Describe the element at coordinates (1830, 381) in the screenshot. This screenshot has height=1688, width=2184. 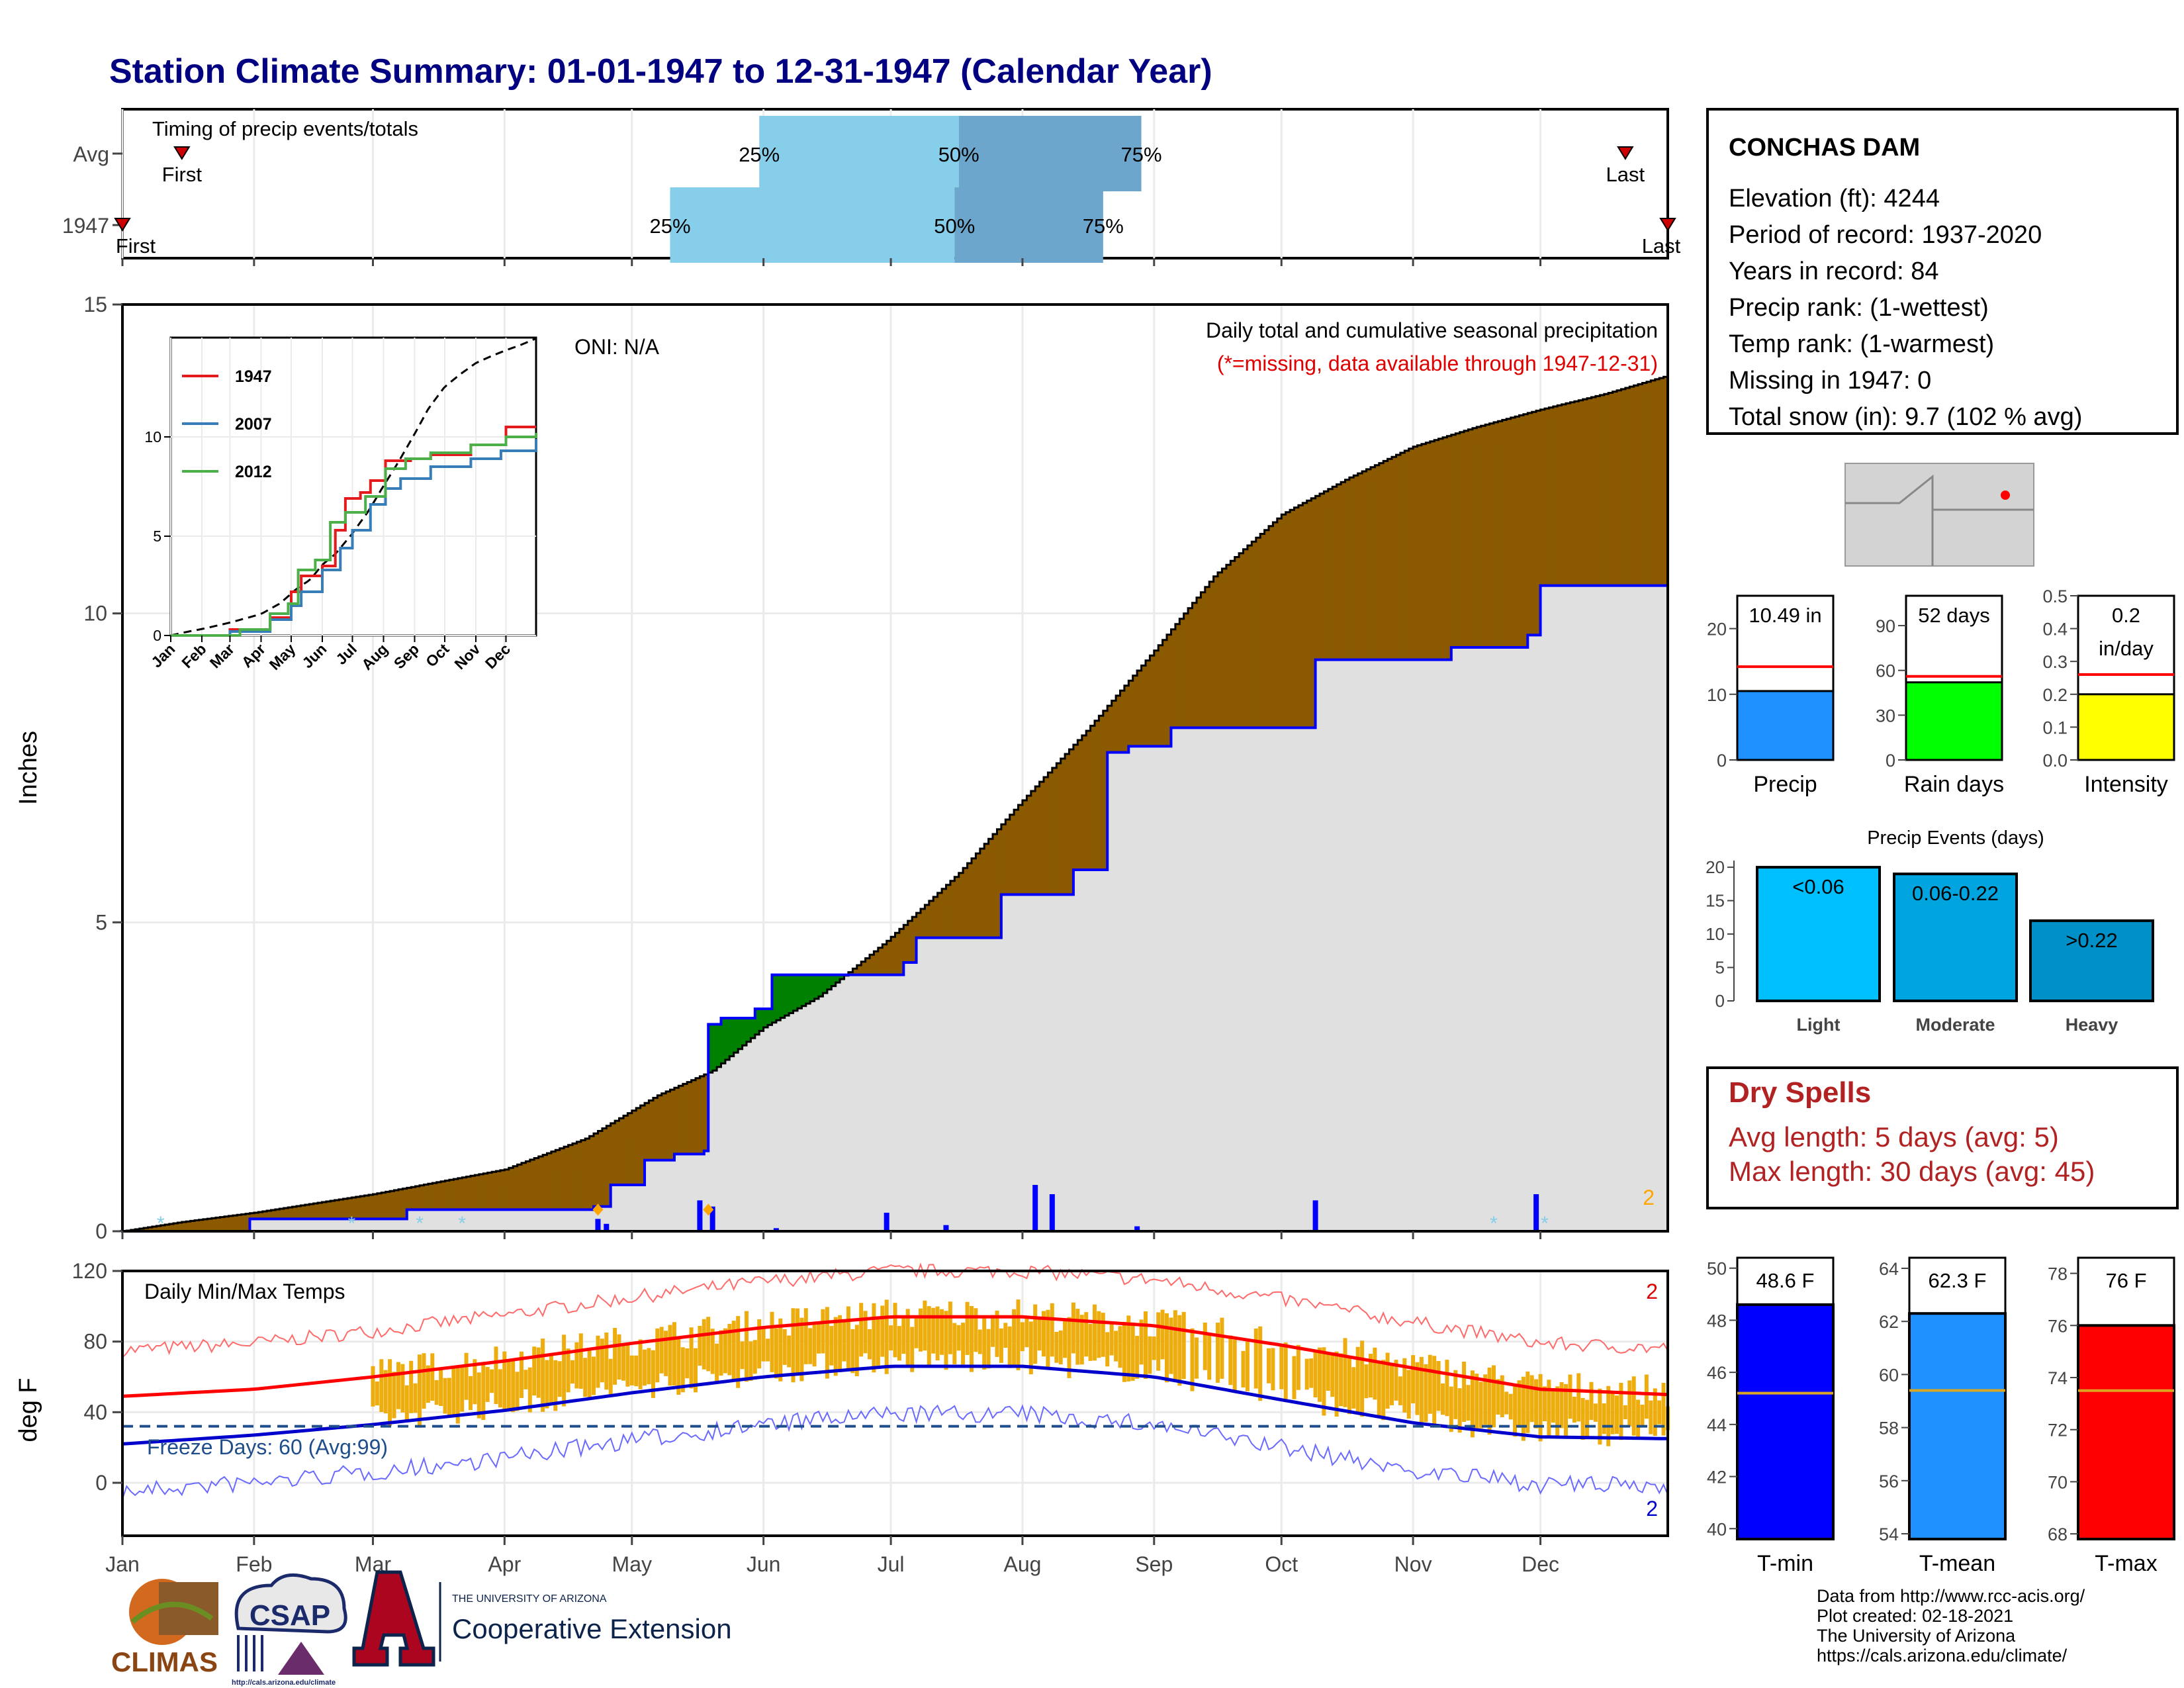
I see `station-info-line: Missing in 1947: 0` at that location.